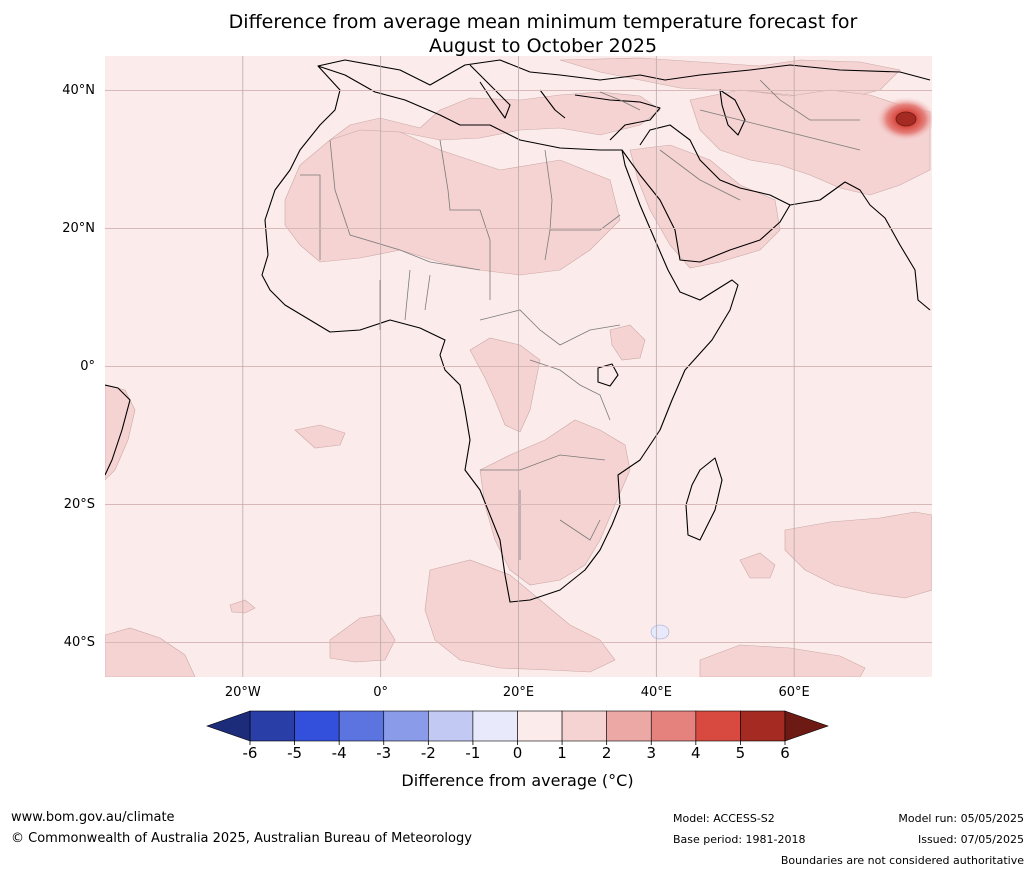 This screenshot has width=1035, height=873. I want to click on colorbar-tick-label: -4, so click(339, 753).